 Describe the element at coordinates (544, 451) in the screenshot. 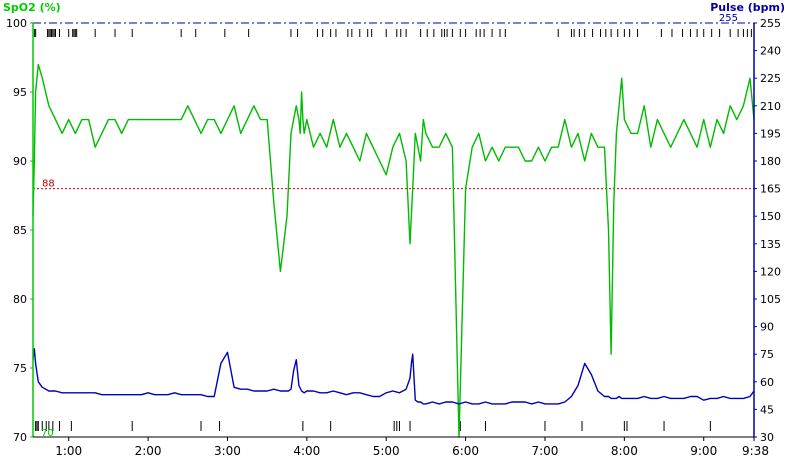

I see `bottom-axis-tick-label: 7:00` at that location.